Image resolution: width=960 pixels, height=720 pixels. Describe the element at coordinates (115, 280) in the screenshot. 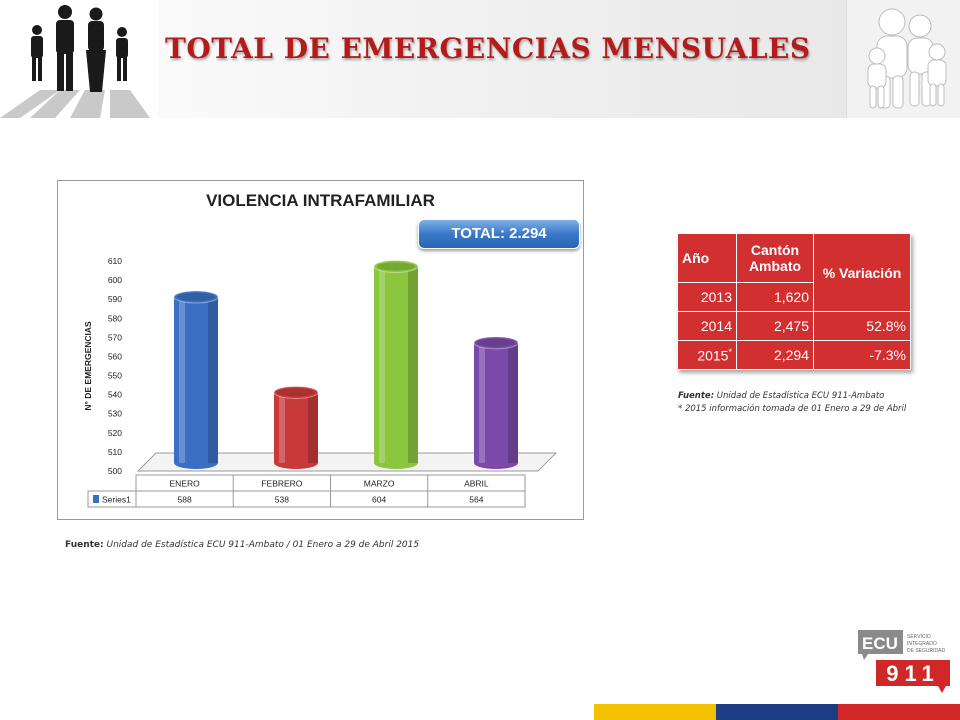

I see `y-tick-label: 600` at that location.